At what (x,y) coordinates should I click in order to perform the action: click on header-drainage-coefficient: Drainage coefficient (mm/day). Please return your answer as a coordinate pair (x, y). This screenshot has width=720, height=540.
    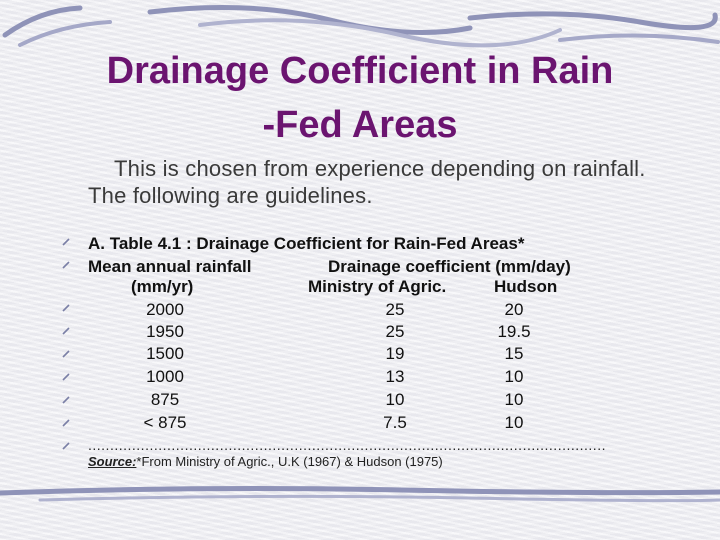
    Looking at the image, I should click on (449, 266).